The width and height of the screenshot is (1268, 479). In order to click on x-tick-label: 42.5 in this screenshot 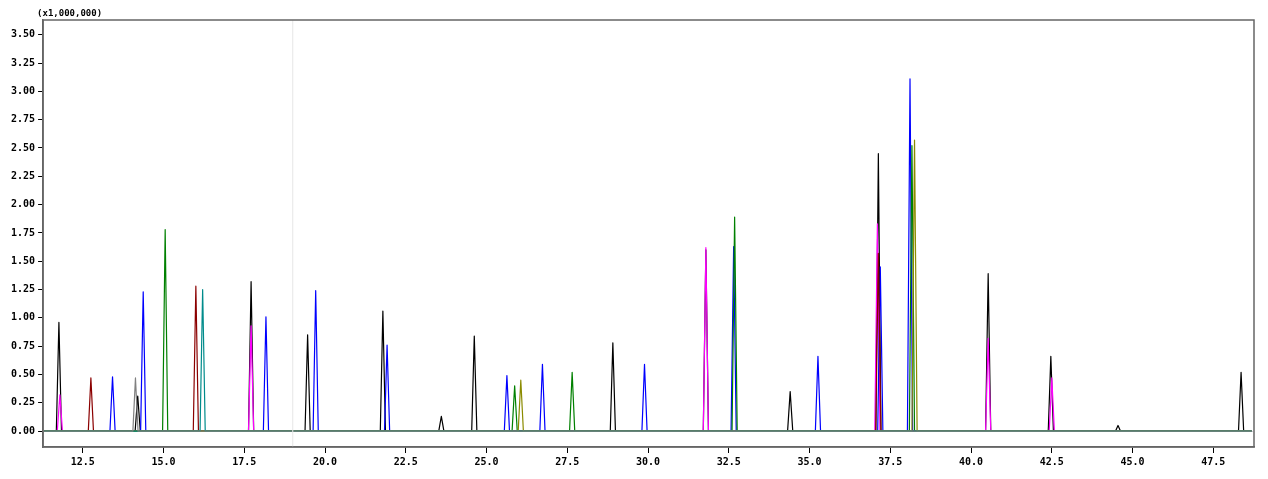, I will do `click(1051, 461)`.